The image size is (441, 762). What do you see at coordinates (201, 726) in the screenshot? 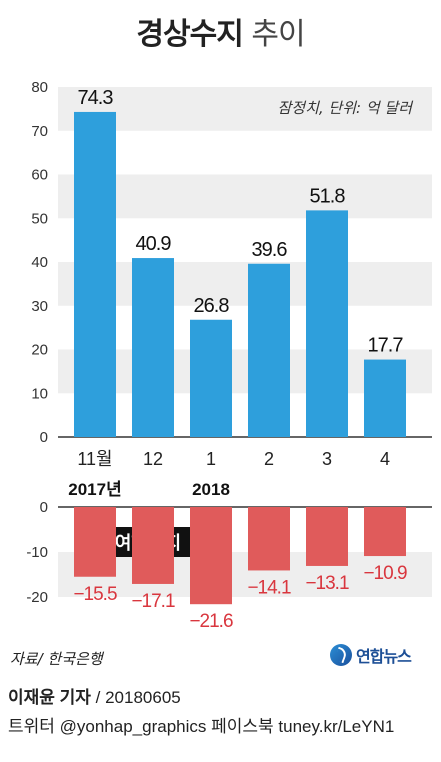
I see `social-line: 트위터 @yonhap_graphics 페이스북 tuney.kr/LeYN1` at bounding box center [201, 726].